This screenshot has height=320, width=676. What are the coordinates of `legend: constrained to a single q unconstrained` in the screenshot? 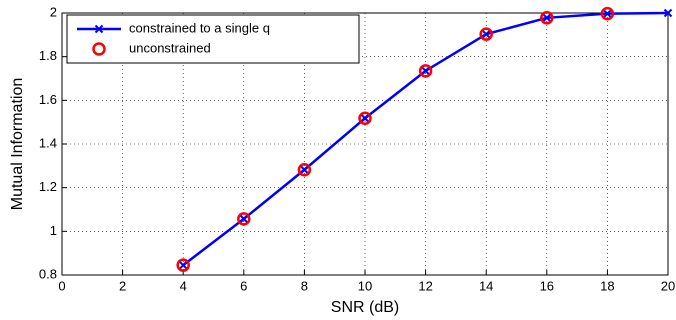 It's located at (213, 39).